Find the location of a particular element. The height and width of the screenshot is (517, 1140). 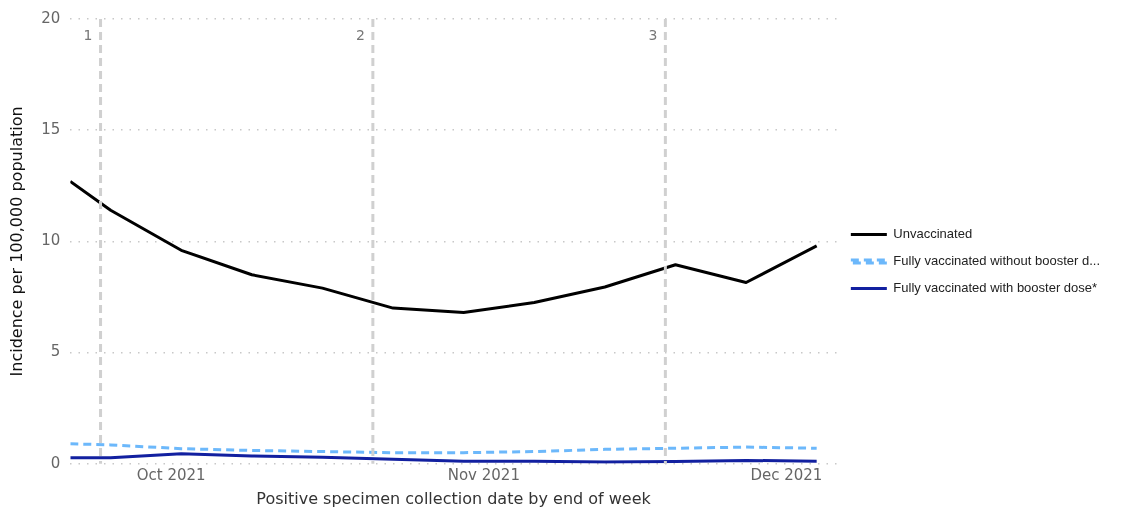

y-axis-title: Incidence per 100,000 population is located at coordinates (16, 241).